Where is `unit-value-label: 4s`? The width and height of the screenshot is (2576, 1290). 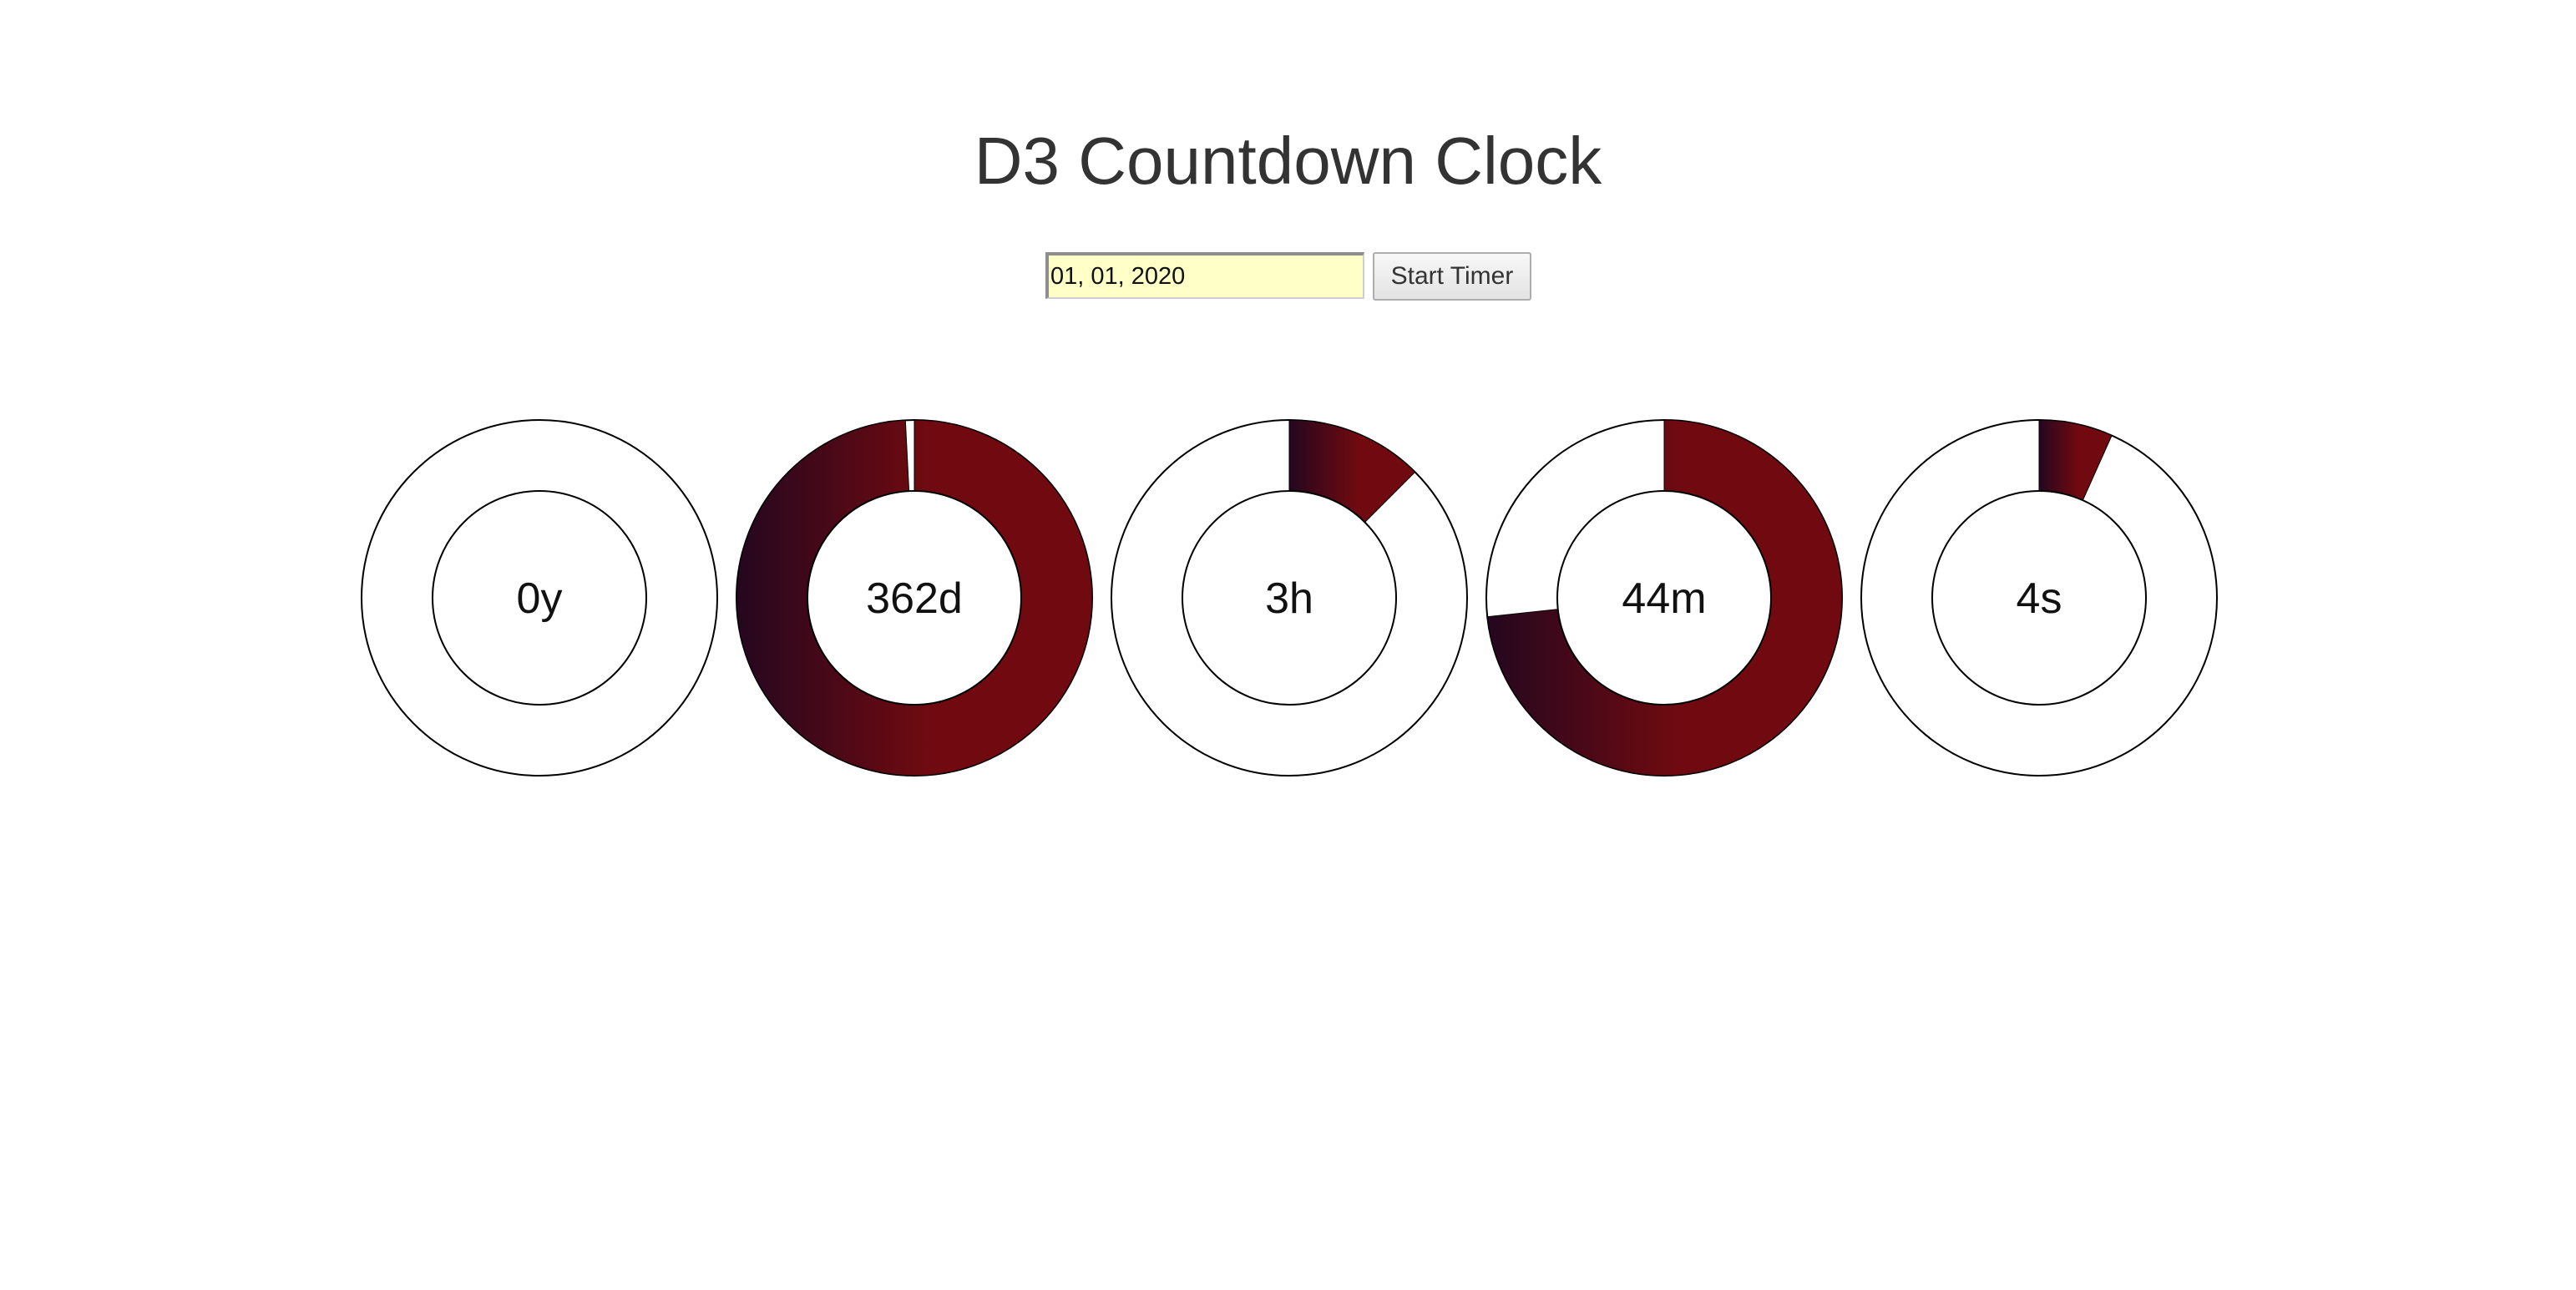 unit-value-label: 4s is located at coordinates (2039, 598).